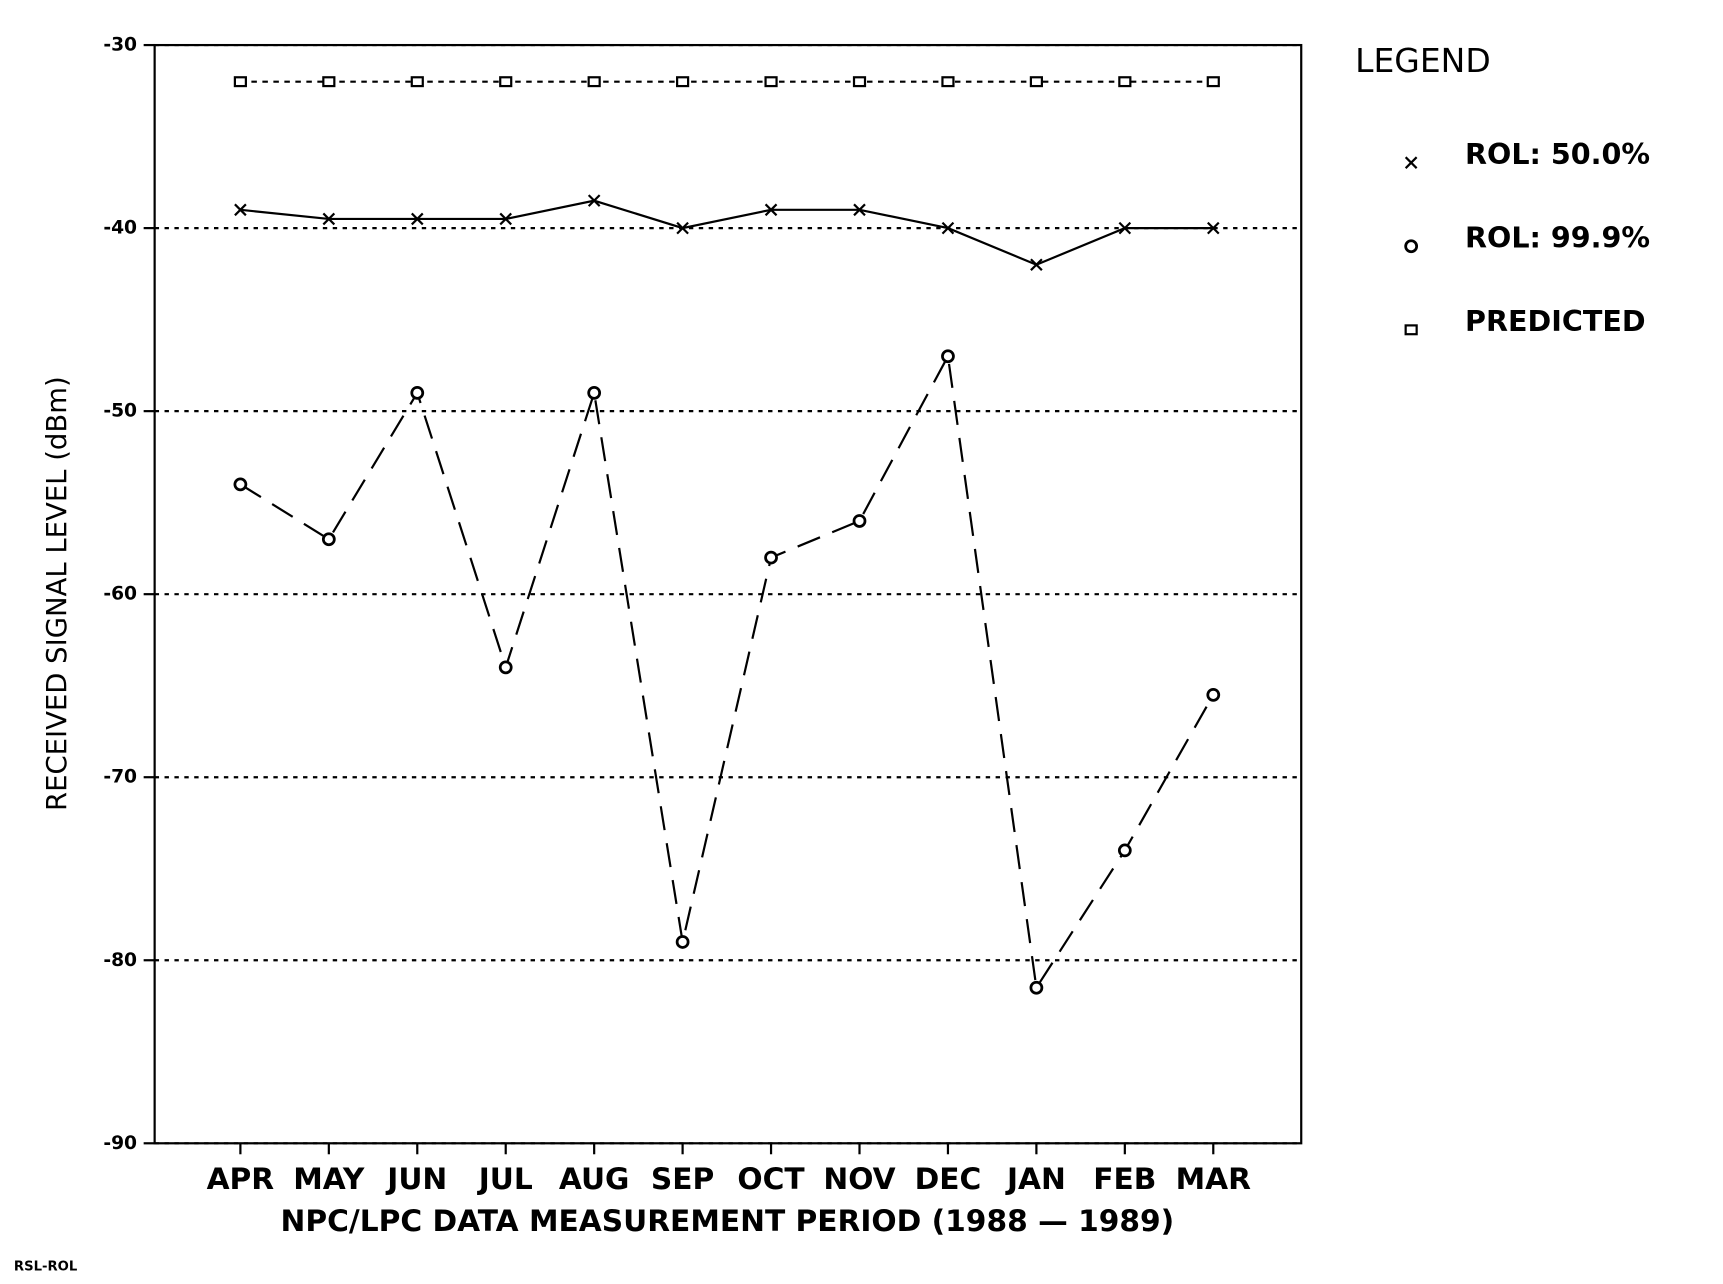 The image size is (1723, 1284). Describe the element at coordinates (682, 1178) in the screenshot. I see `x-tick-label: SEP` at that location.